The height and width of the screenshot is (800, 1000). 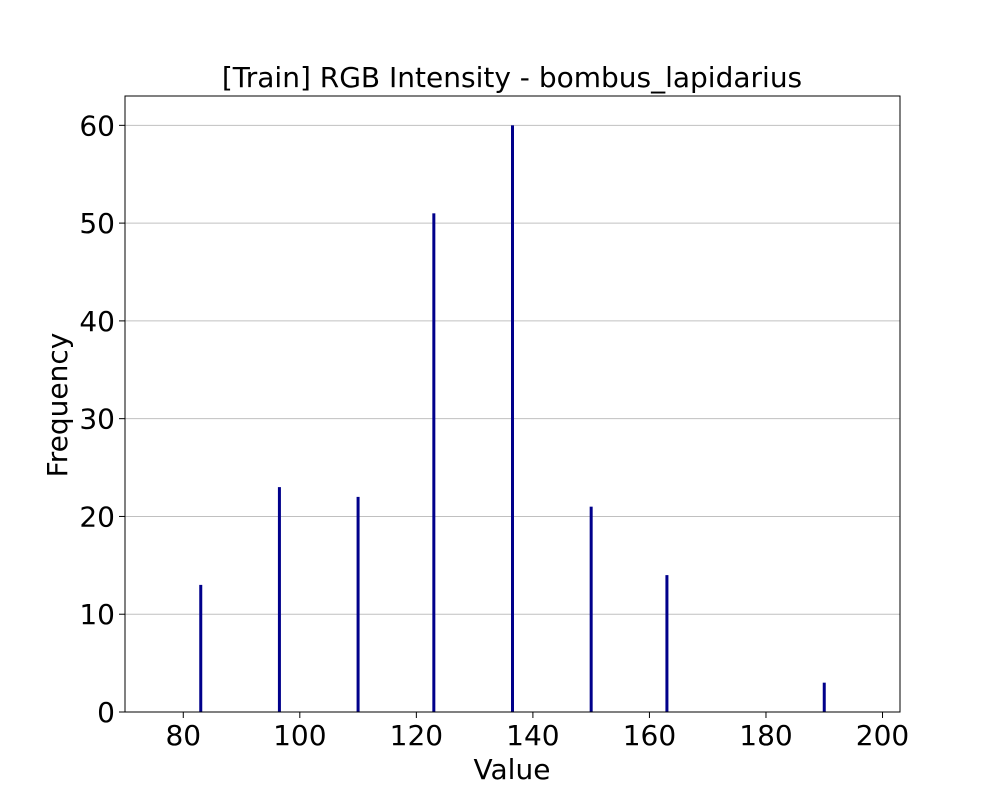 What do you see at coordinates (532, 735) in the screenshot?
I see `x-tick-label: 140` at bounding box center [532, 735].